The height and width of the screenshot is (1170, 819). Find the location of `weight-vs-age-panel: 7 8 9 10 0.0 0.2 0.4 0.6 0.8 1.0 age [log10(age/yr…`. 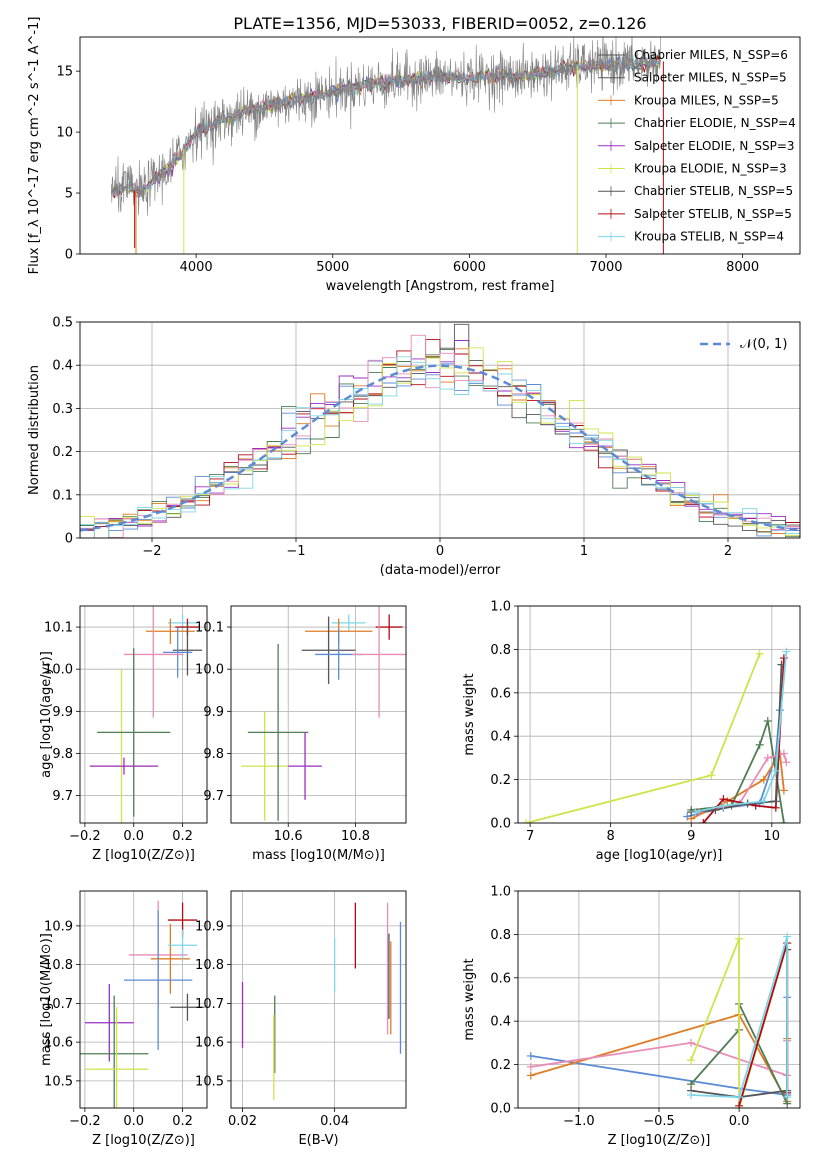

weight-vs-age-panel: 7 8 9 10 0.0 0.2 0.4 0.6 0.8 1.0 age [log10(age/yr… is located at coordinates (631, 731).